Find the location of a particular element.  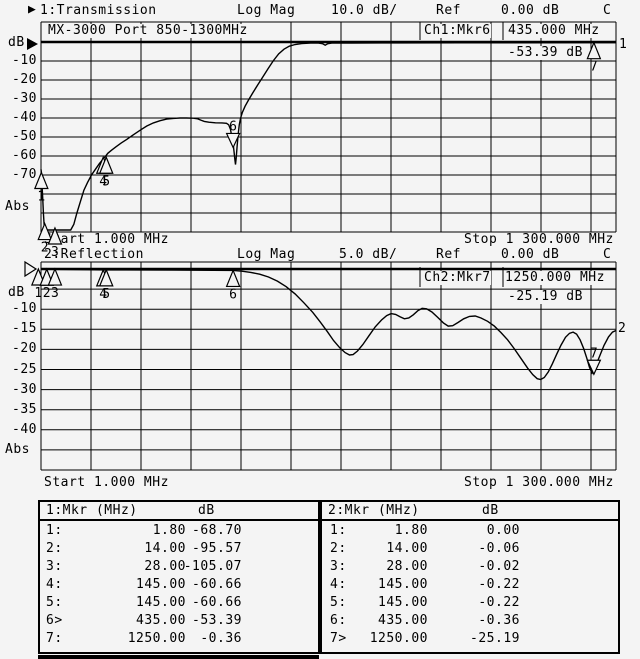

marker-frequency: 435.00 is located at coordinates (161, 620).